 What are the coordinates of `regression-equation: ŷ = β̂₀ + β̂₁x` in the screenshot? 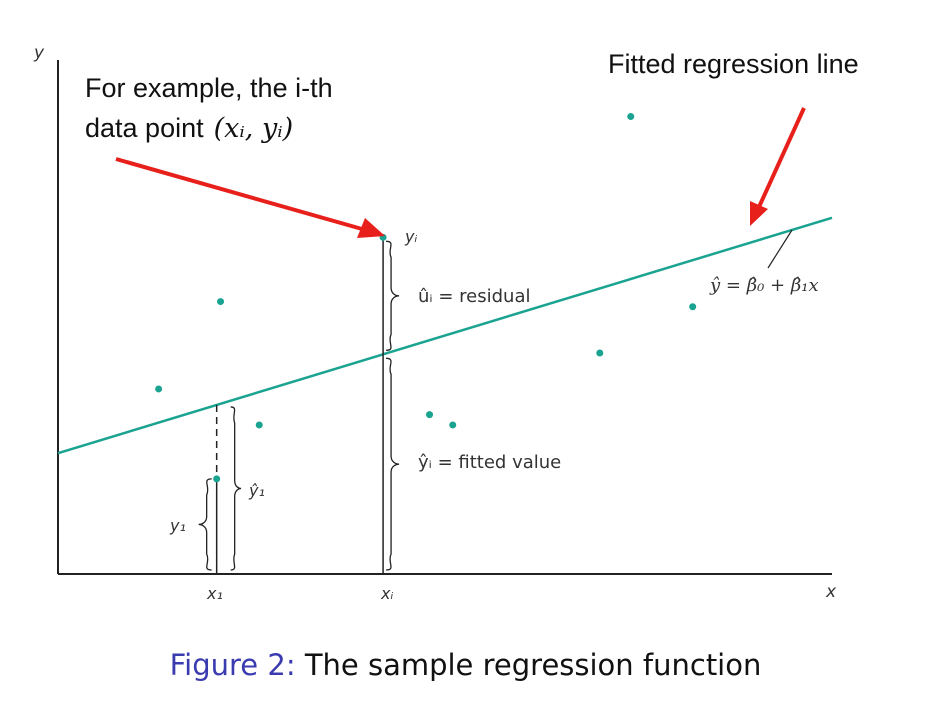 It's located at (764, 285).